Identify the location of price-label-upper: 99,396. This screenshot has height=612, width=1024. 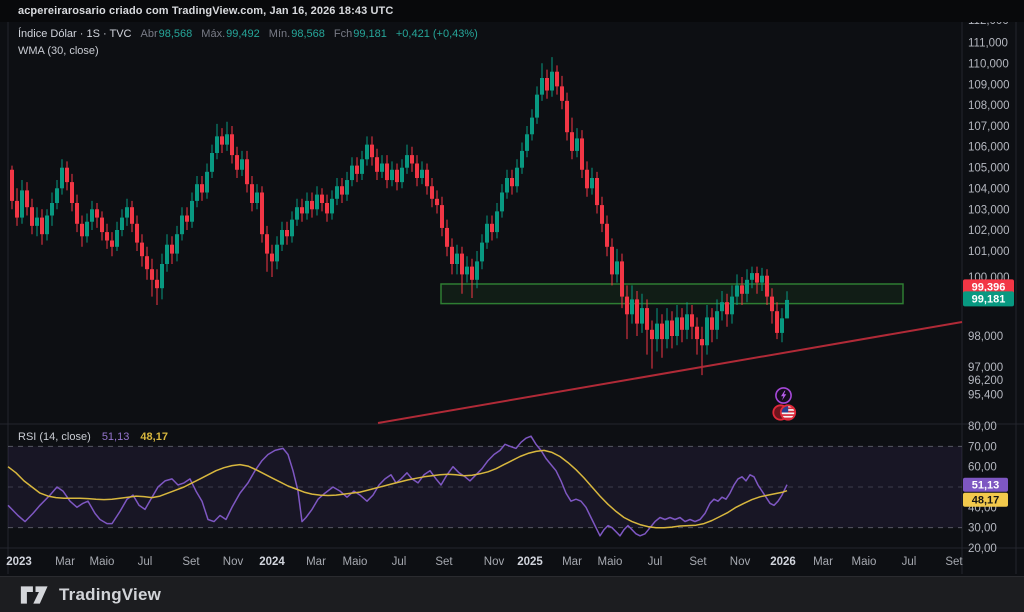
(988, 287).